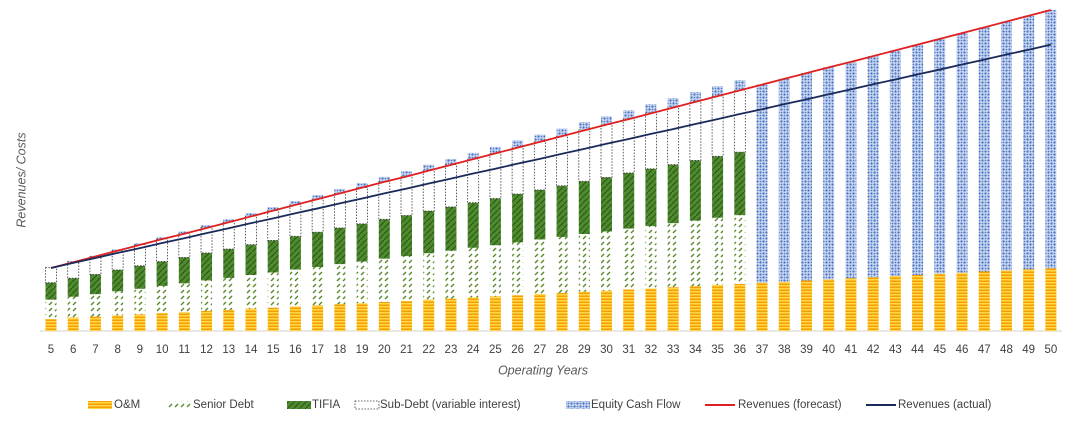 Image resolution: width=1076 pixels, height=429 pixels. Describe the element at coordinates (651, 350) in the screenshot. I see `x-tick-label: 32` at that location.